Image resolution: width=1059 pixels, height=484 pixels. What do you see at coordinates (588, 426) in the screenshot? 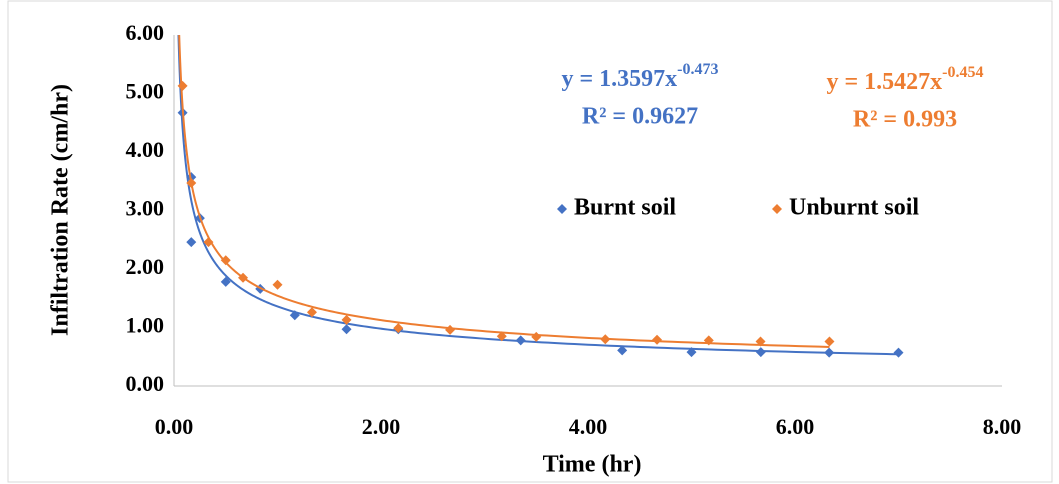
I see `x-tick-label: 4.00` at bounding box center [588, 426].